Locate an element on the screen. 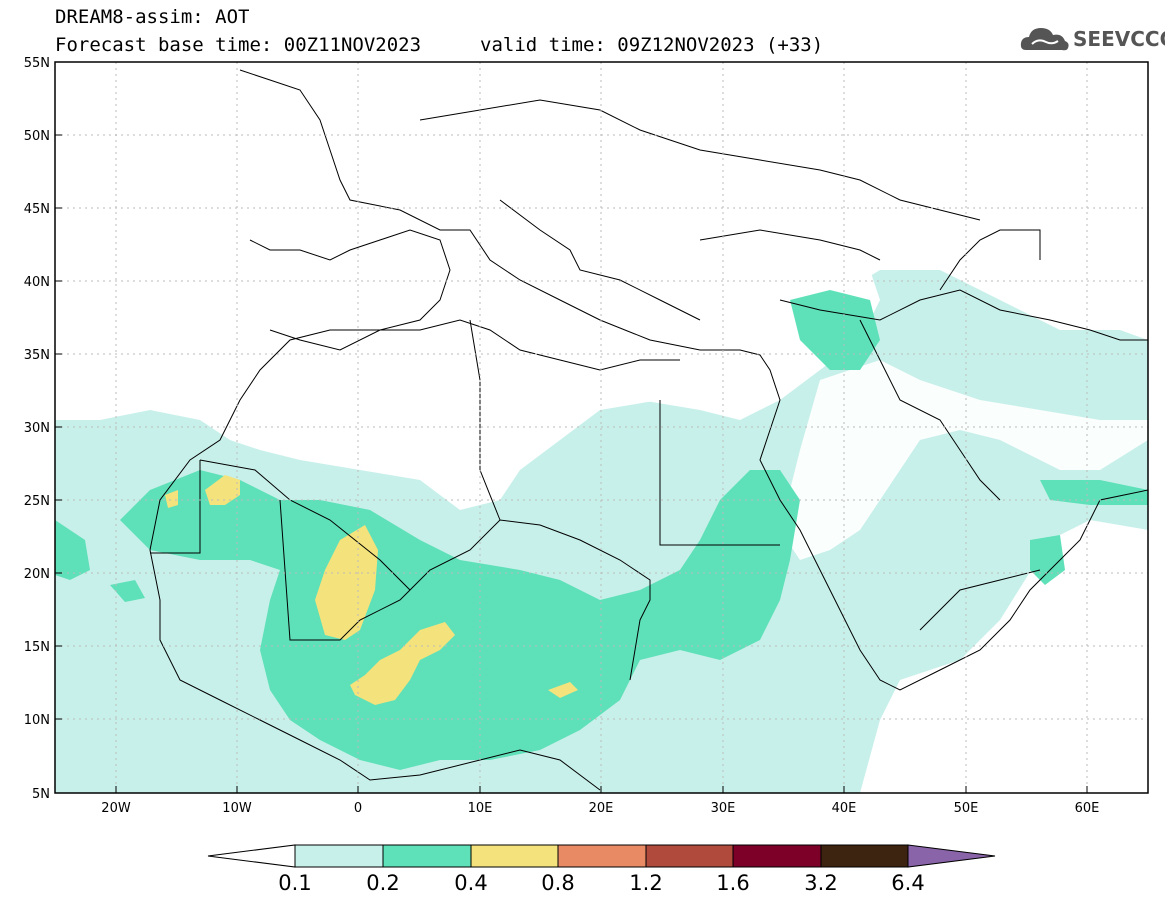 The image size is (1165, 905). logo-text: SEEVCCC is located at coordinates (1119, 39).